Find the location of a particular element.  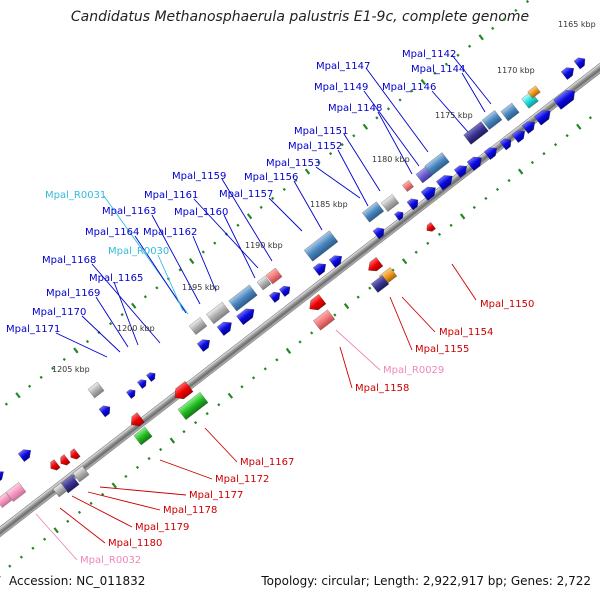

gene-label: Mpal_1170 is located at coordinates (59, 312).